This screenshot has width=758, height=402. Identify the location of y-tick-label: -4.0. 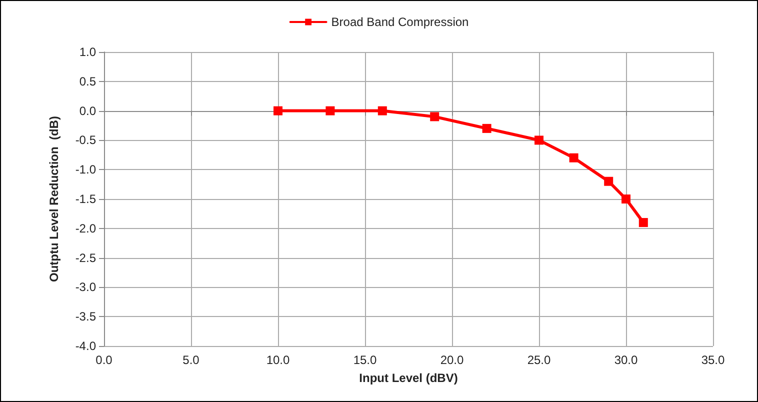
(85, 346).